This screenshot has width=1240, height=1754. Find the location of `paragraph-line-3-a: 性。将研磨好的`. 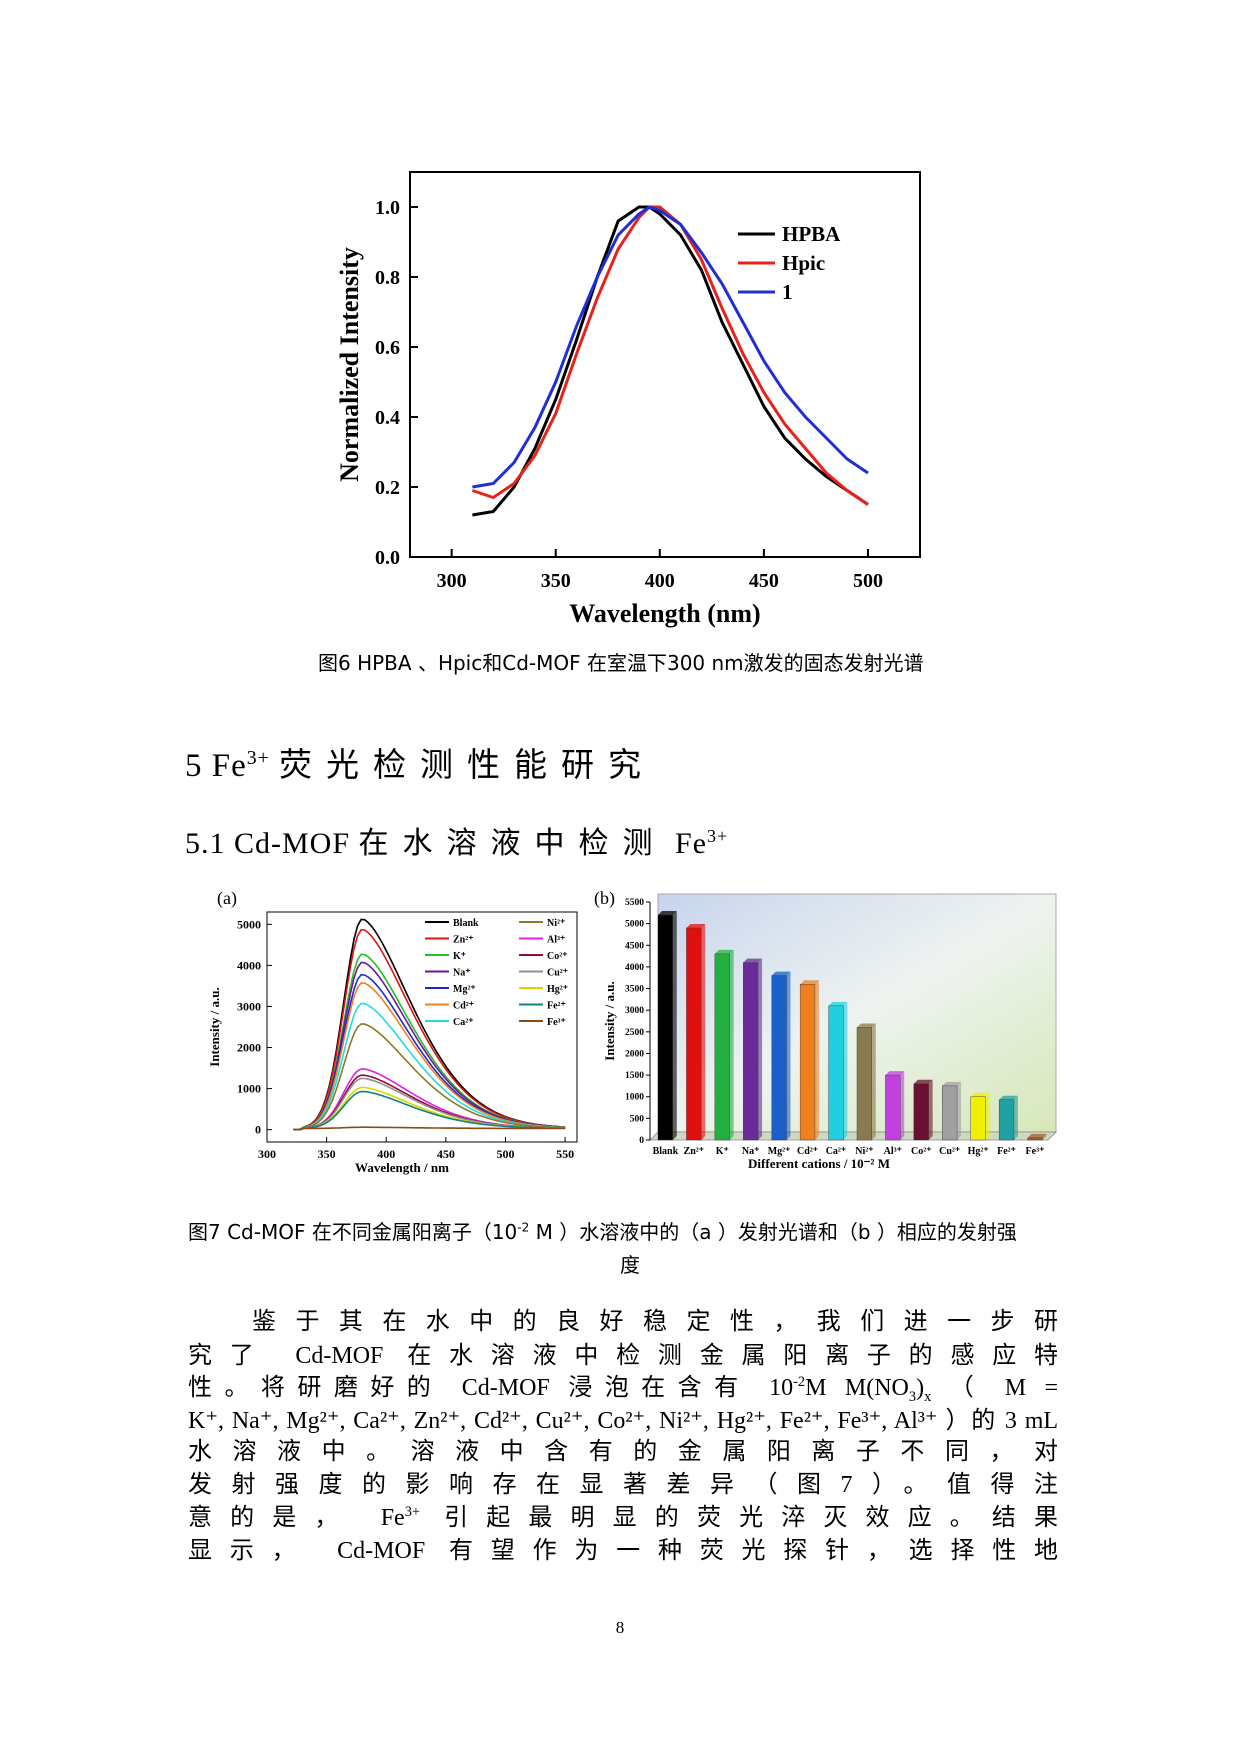

paragraph-line-3-a: 性。将研磨好的 is located at coordinates (316, 1387).